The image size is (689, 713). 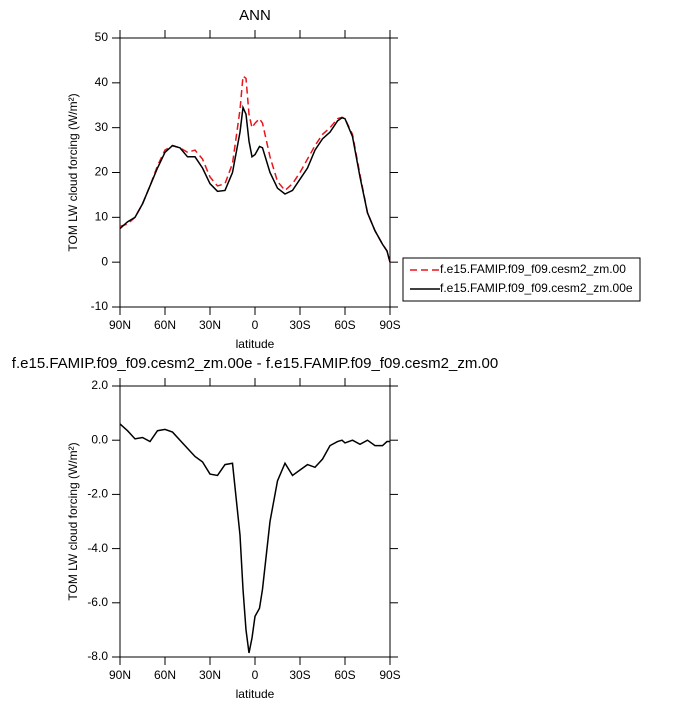 I want to click on y-tick-label: 0.0, so click(x=99, y=439).